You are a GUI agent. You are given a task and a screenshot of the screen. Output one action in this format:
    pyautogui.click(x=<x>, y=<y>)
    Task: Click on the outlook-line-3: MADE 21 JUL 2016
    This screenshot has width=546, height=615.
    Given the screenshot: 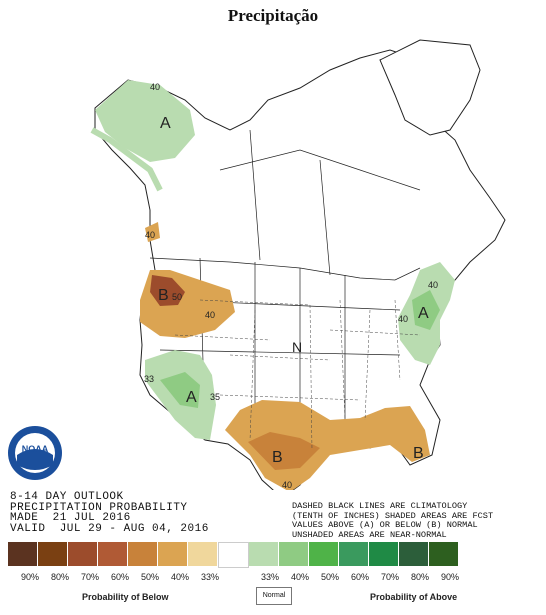 What is the action you would take?
    pyautogui.click(x=70, y=518)
    